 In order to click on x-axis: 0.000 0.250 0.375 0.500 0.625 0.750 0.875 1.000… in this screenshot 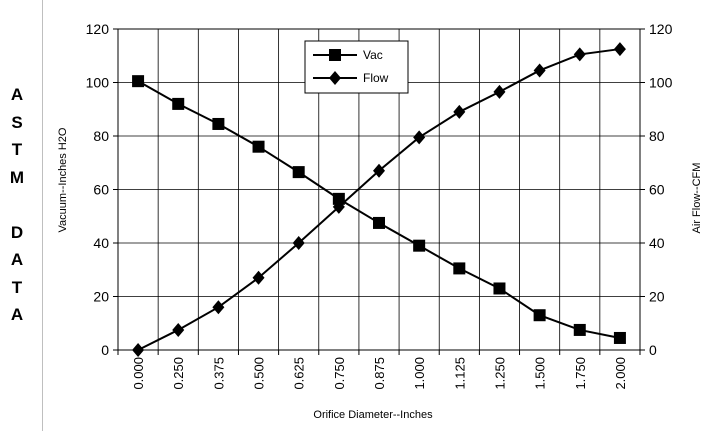, I will do `click(379, 370)`.